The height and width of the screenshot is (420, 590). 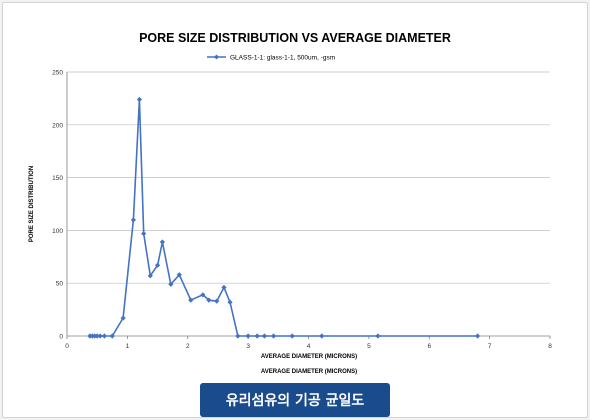 What do you see at coordinates (188, 346) in the screenshot?
I see `x-tick-label: 2` at bounding box center [188, 346].